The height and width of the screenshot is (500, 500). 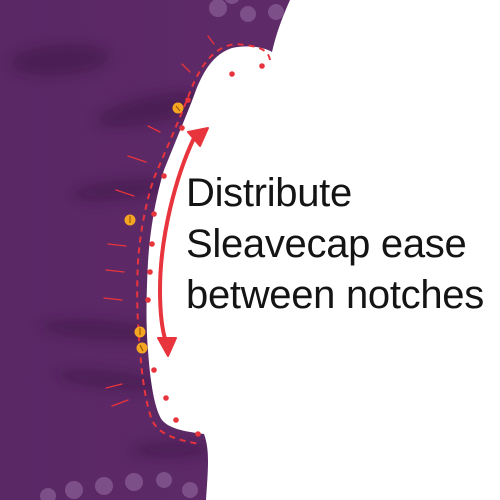 I want to click on polka-dots-bottom, so click(x=119, y=486).